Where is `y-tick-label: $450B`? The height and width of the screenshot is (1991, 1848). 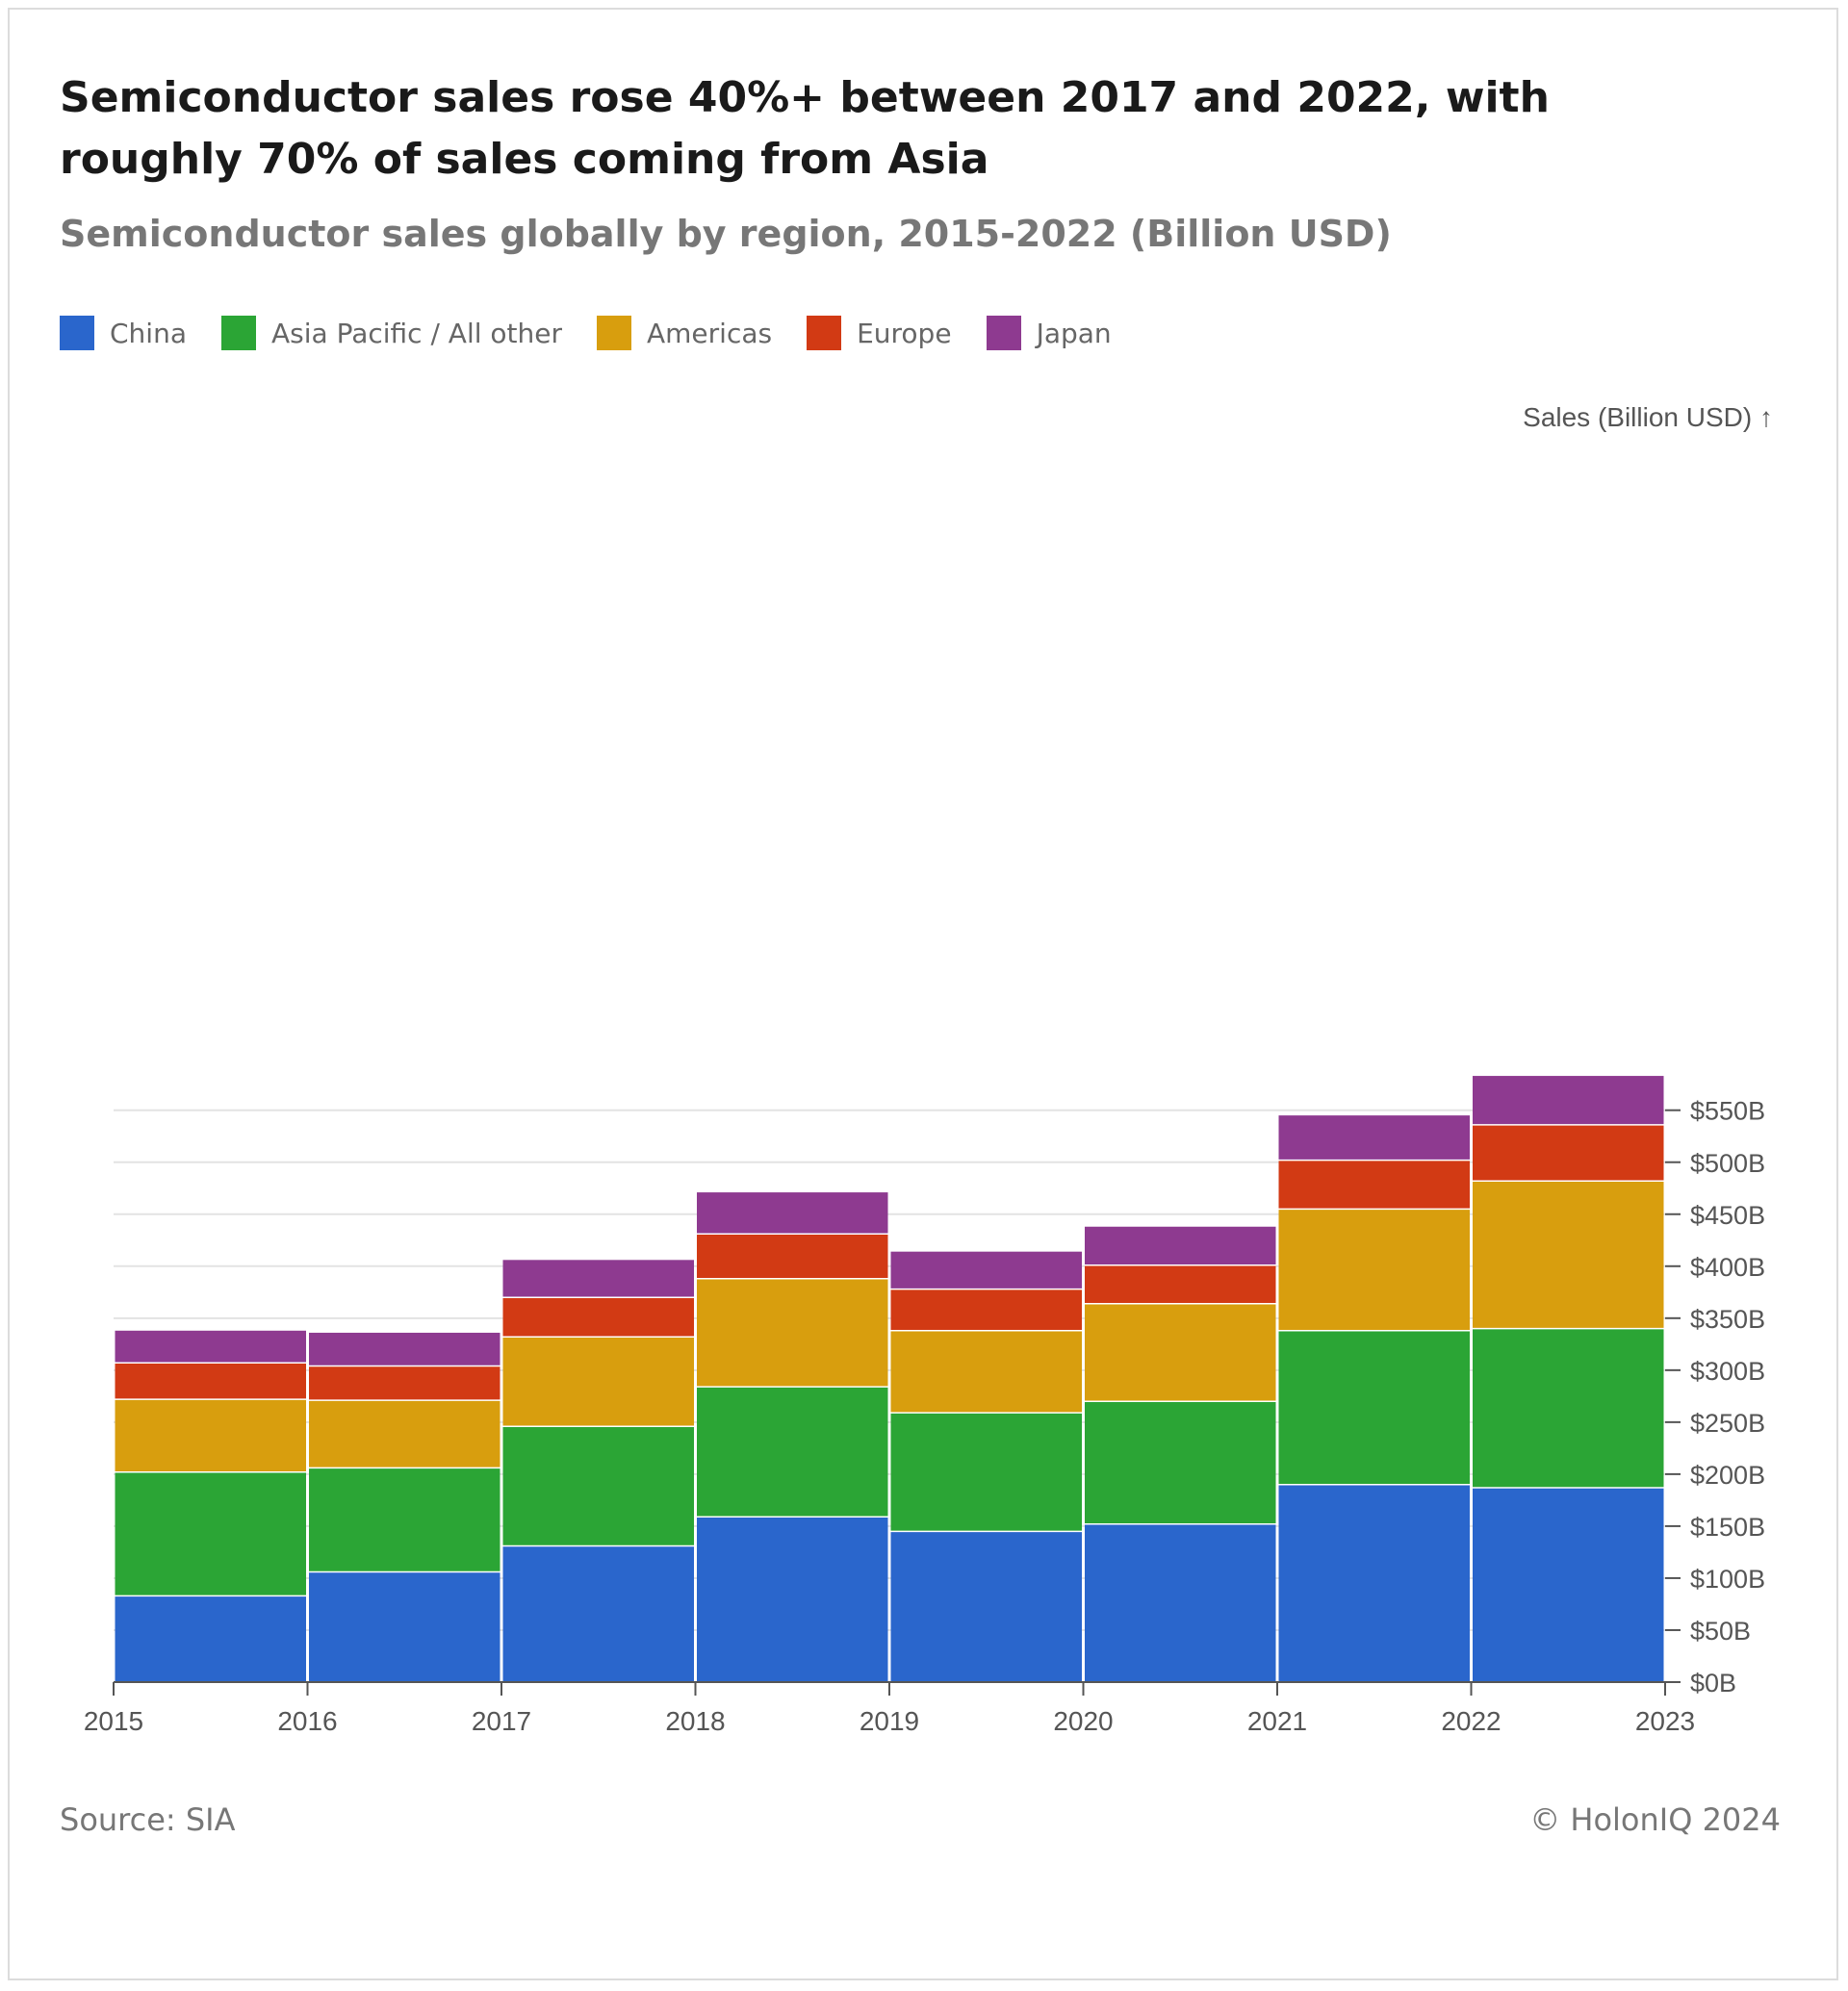 y-tick-label: $450B is located at coordinates (1727, 1216).